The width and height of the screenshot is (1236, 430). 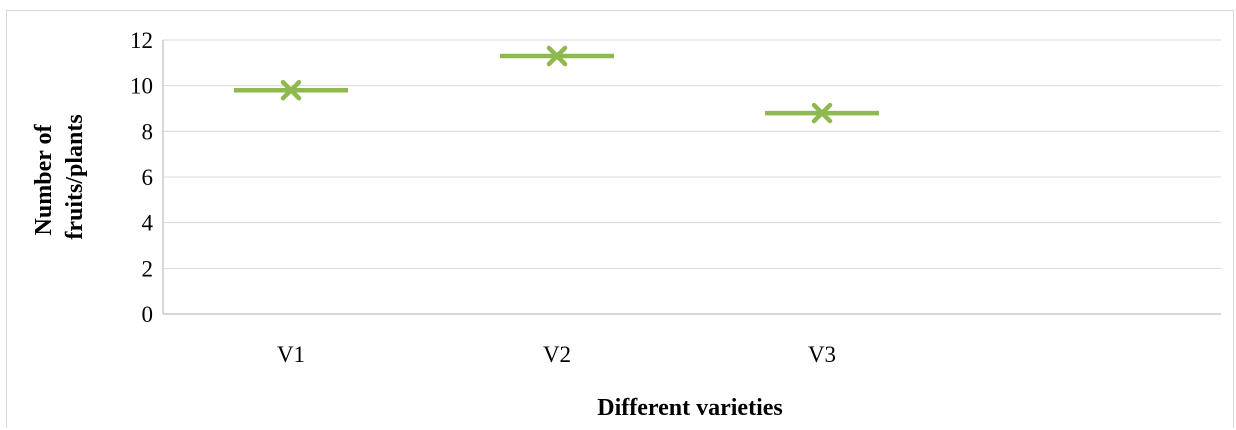 What do you see at coordinates (291, 354) in the screenshot?
I see `x-tick-label: V1` at bounding box center [291, 354].